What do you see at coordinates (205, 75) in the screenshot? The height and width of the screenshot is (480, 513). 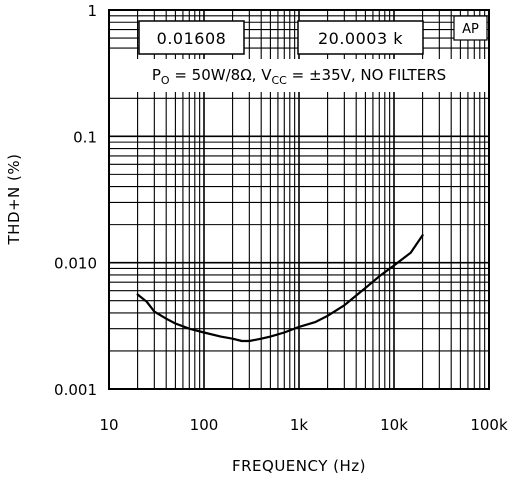 I see `cond-p-rest: = 50W/8` at bounding box center [205, 75].